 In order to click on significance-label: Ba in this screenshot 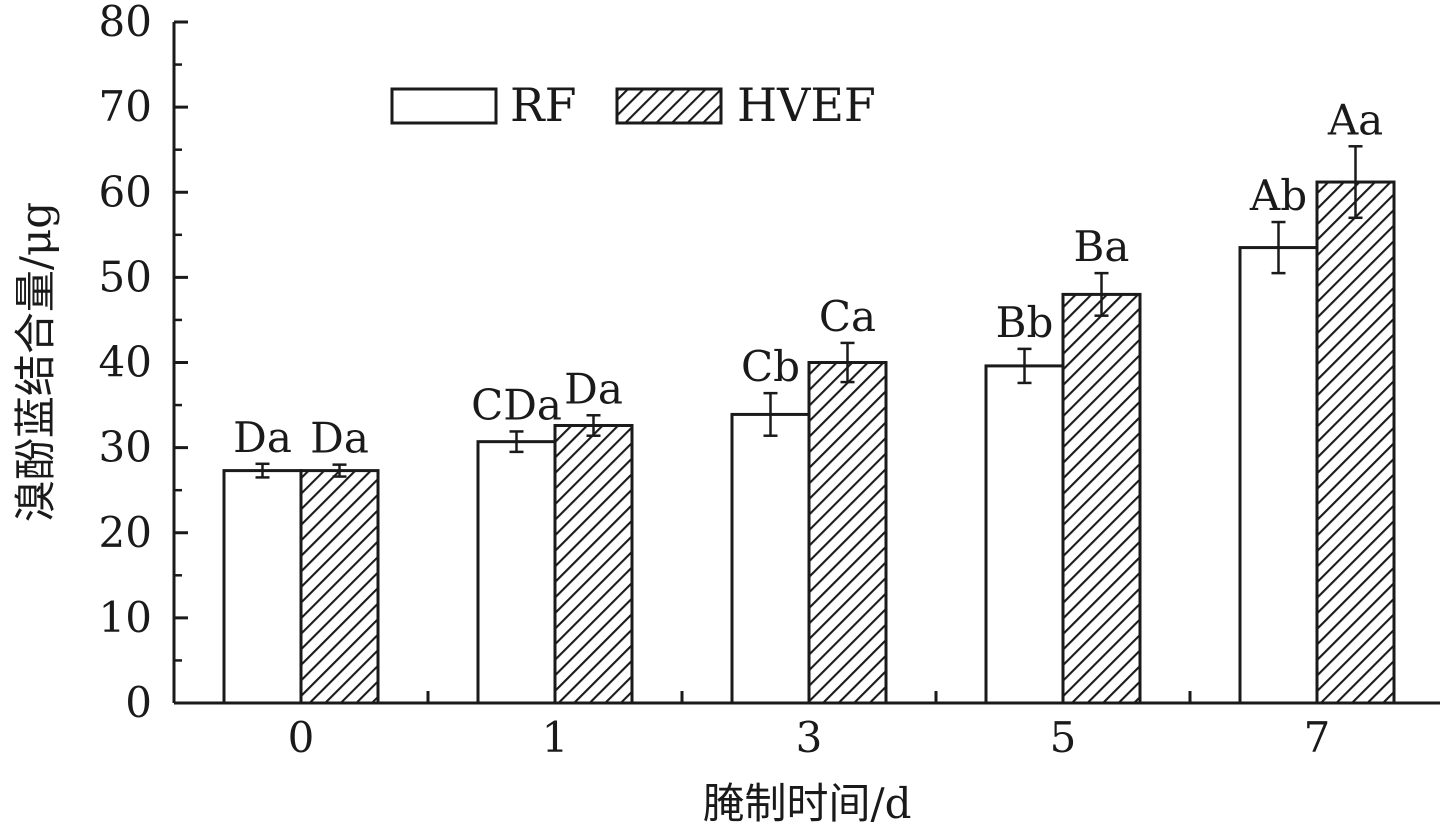, I will do `click(1102, 246)`.